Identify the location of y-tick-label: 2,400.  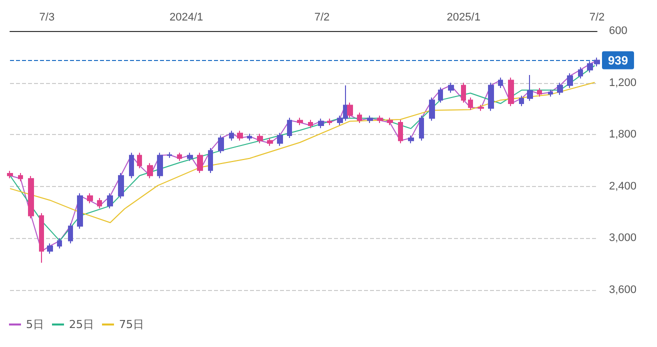
(623, 186).